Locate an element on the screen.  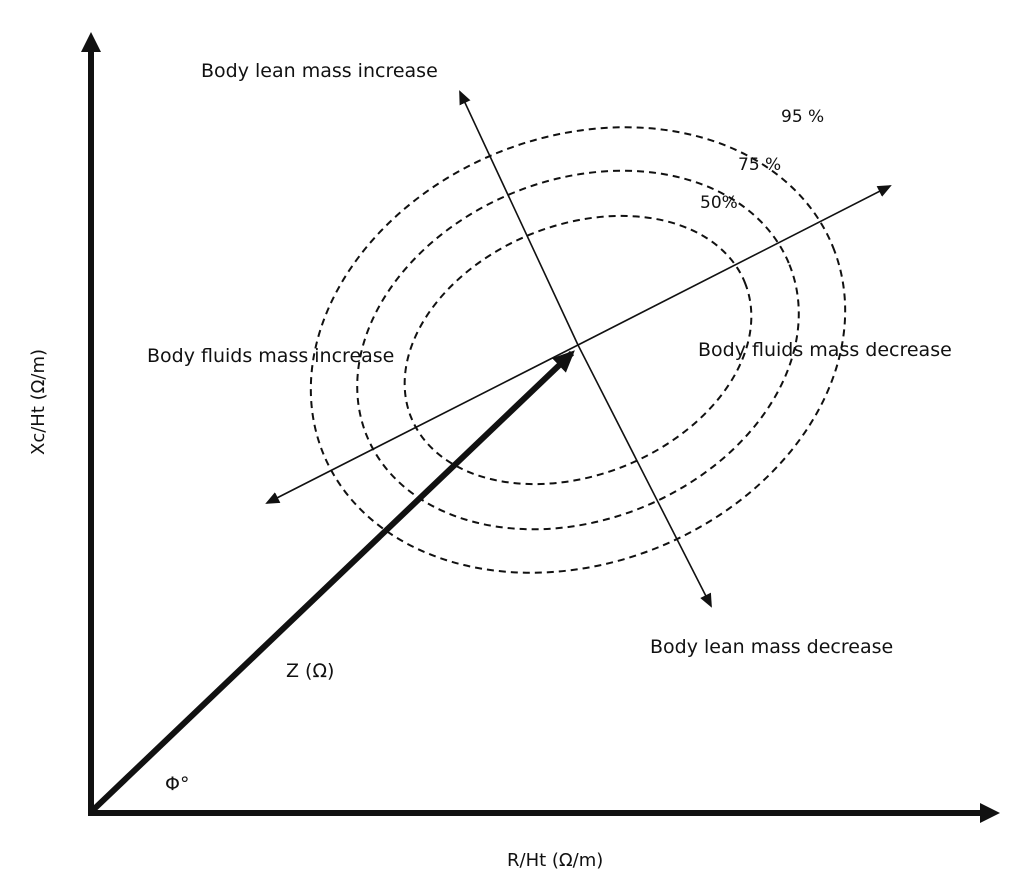
x-axis-label: R/Ht (Ω/m) is located at coordinates (555, 860).